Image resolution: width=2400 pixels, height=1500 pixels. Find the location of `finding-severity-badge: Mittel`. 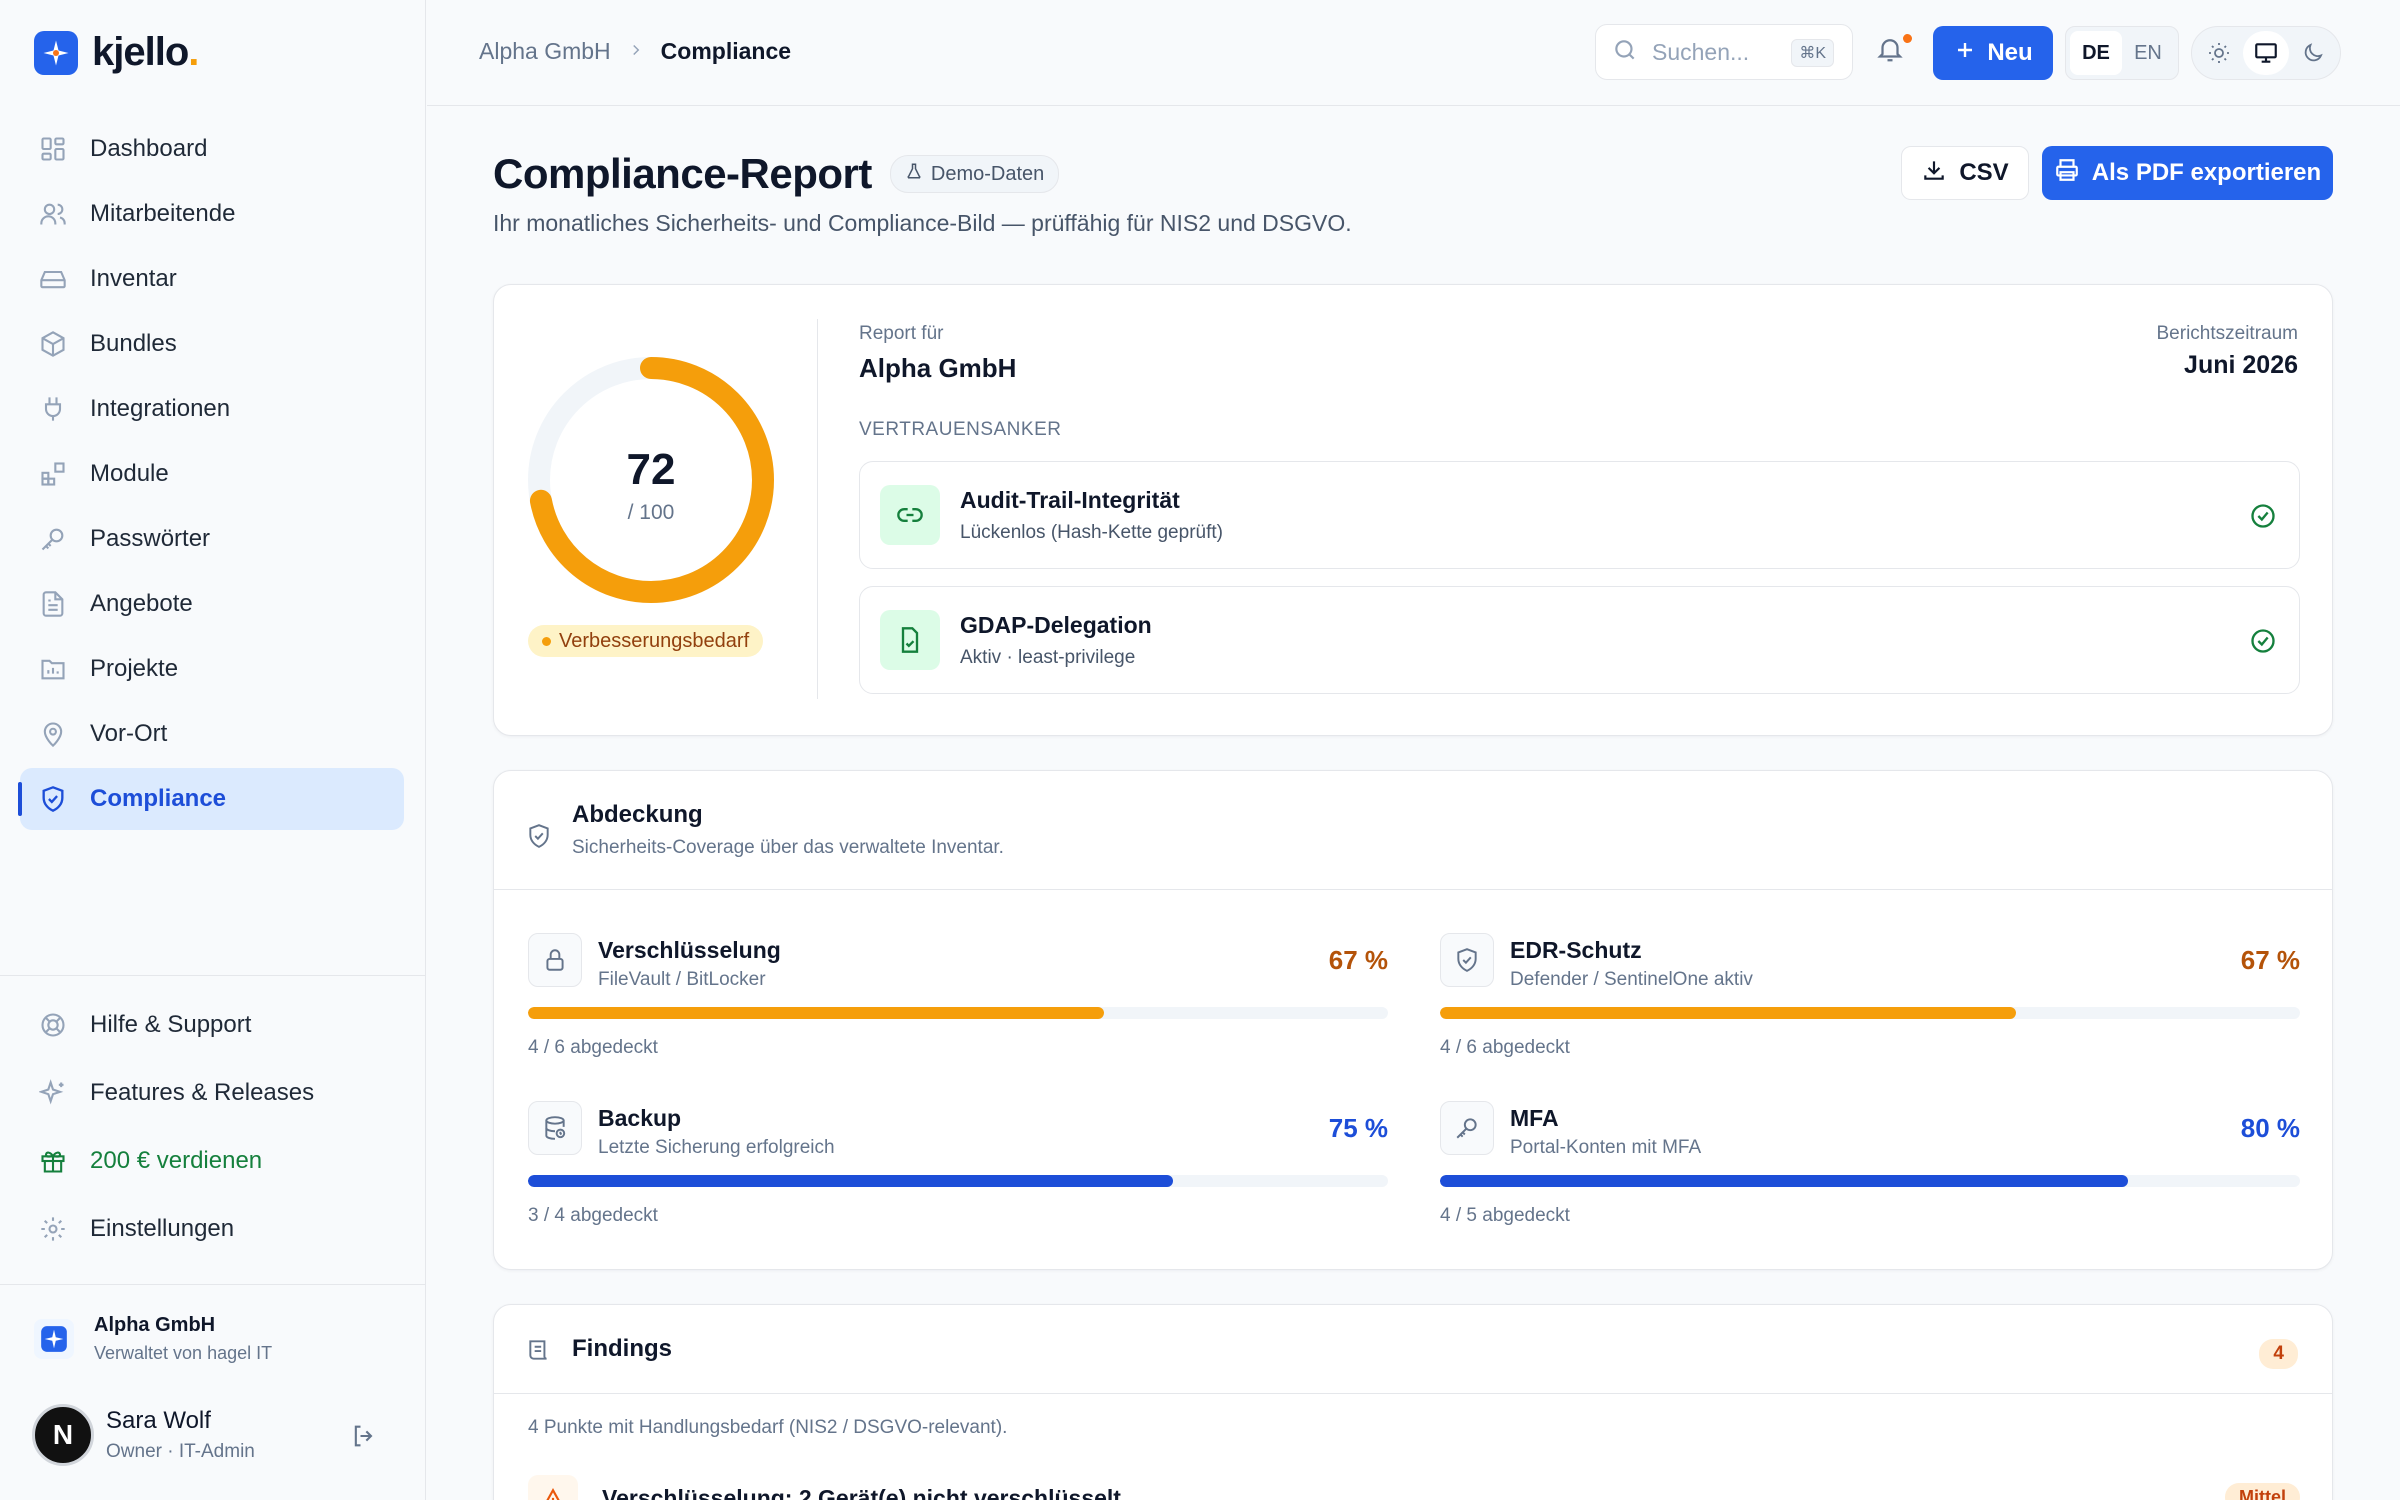

finding-severity-badge: Mittel is located at coordinates (2262, 1491).